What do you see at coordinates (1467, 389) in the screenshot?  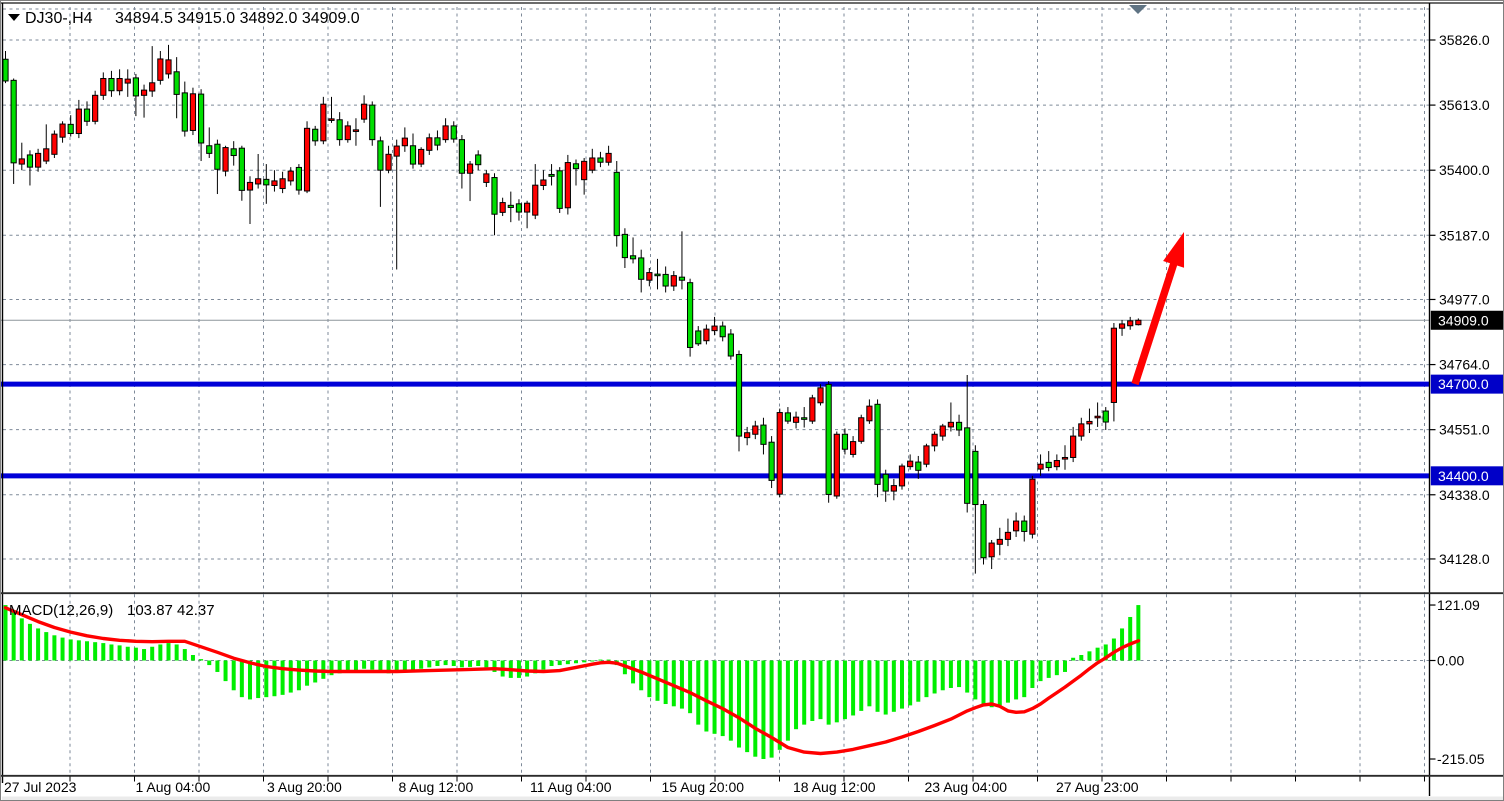 I see `price-axis` at bounding box center [1467, 389].